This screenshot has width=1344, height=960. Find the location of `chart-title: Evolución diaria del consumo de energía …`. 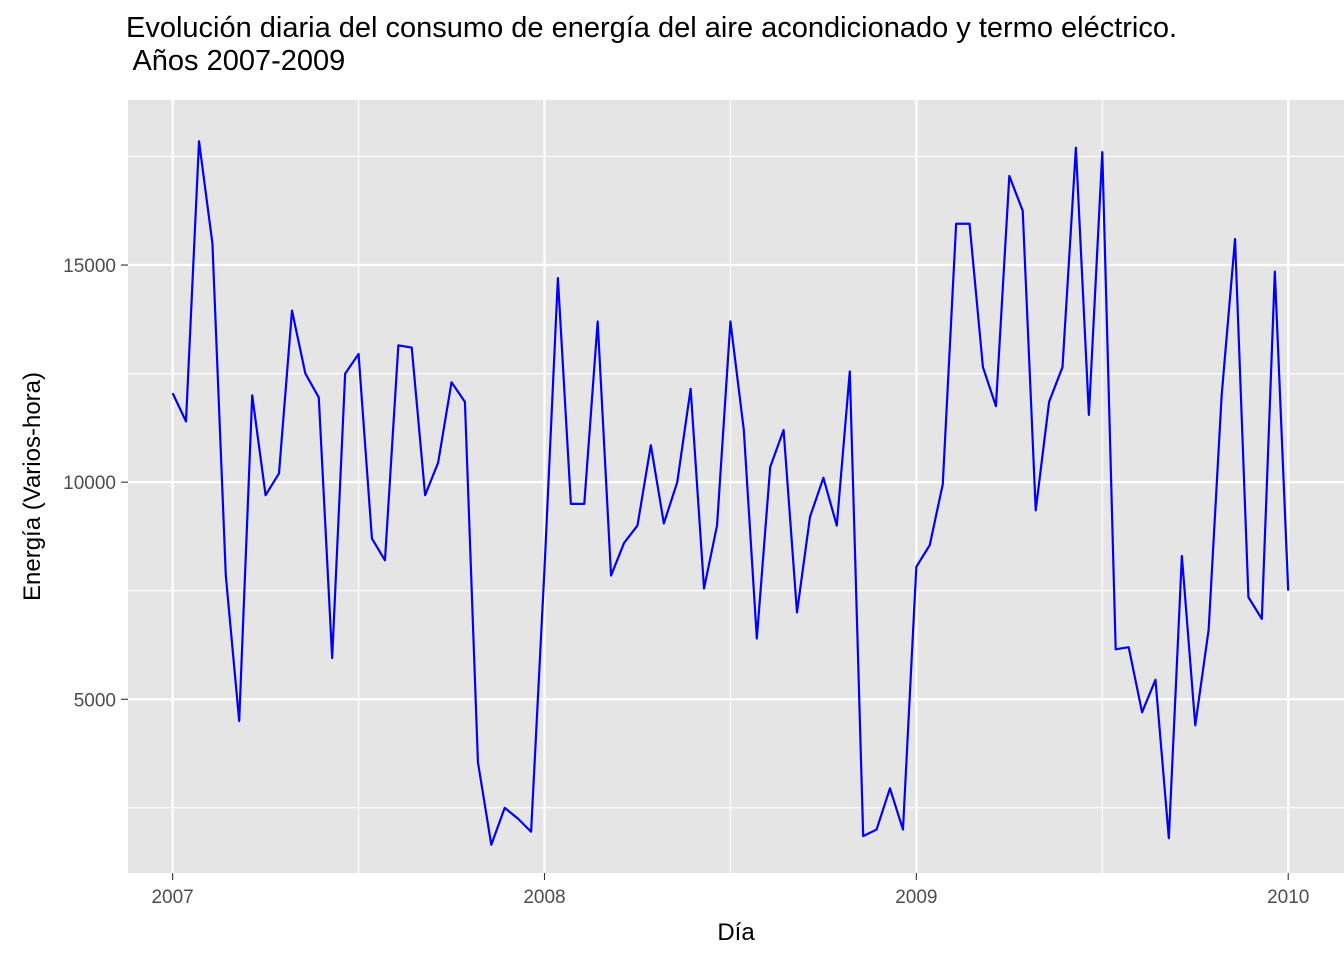

chart-title: Evolución diaria del consumo de energía … is located at coordinates (652, 44).